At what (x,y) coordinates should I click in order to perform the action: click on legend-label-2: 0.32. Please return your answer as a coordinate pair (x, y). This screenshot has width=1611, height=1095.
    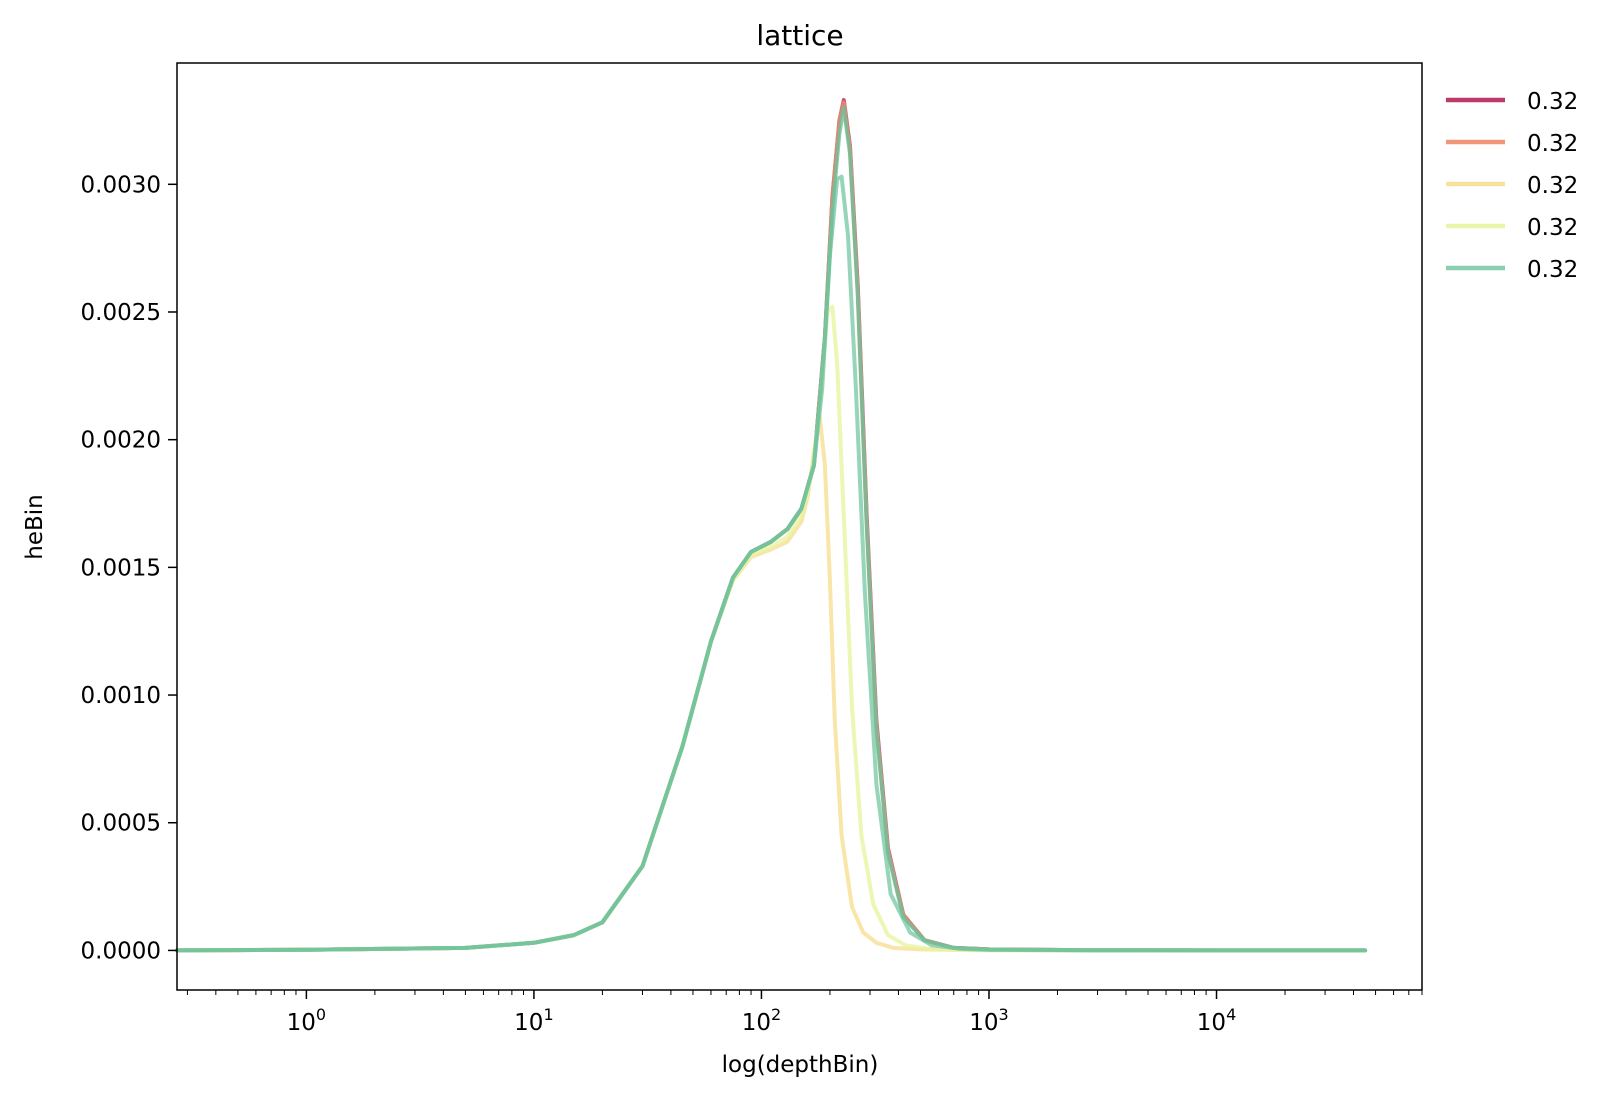
    Looking at the image, I should click on (1552, 144).